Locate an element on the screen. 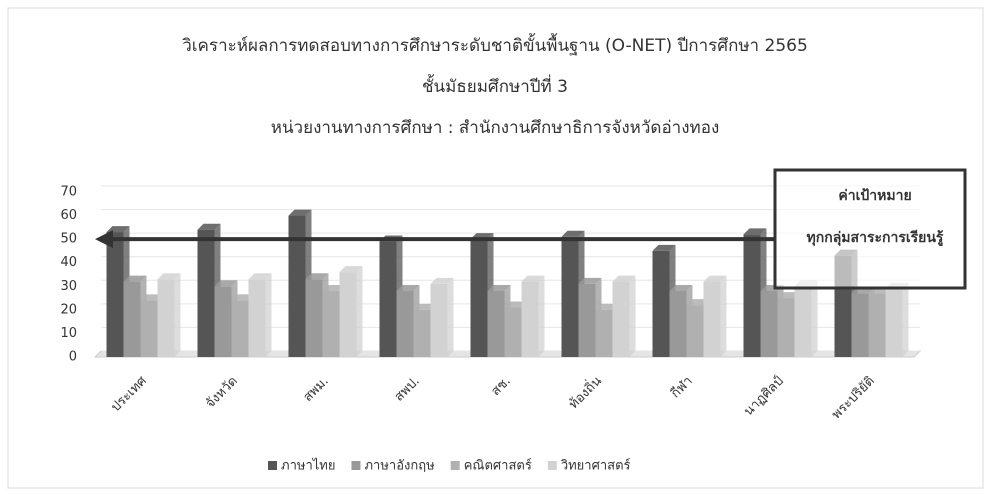  y-tick-label: 50 is located at coordinates (68, 239).